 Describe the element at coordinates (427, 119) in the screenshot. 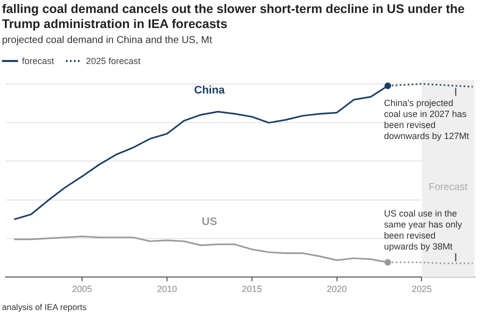

I see `annotation: China's projected coal use in 2027 has been revised downwards by 127Mt` at that location.